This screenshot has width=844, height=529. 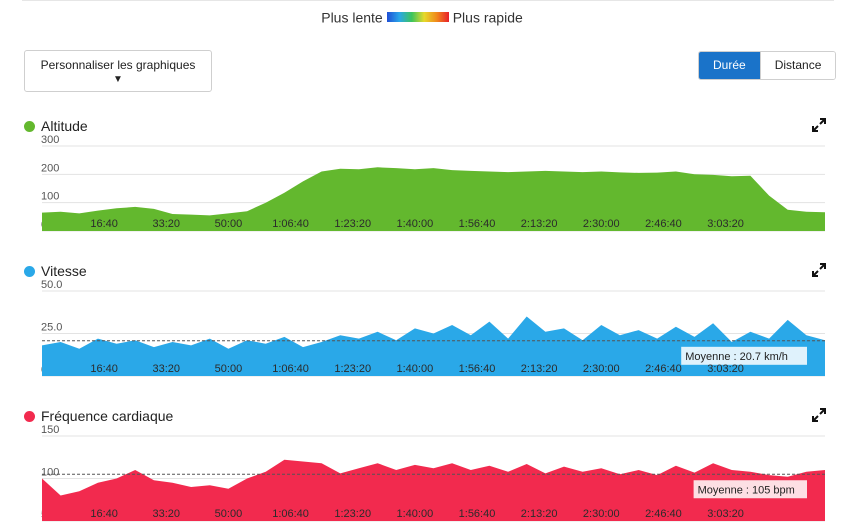 What do you see at coordinates (167, 369) in the screenshot?
I see `speed-x-tick-label: 33:20` at bounding box center [167, 369].